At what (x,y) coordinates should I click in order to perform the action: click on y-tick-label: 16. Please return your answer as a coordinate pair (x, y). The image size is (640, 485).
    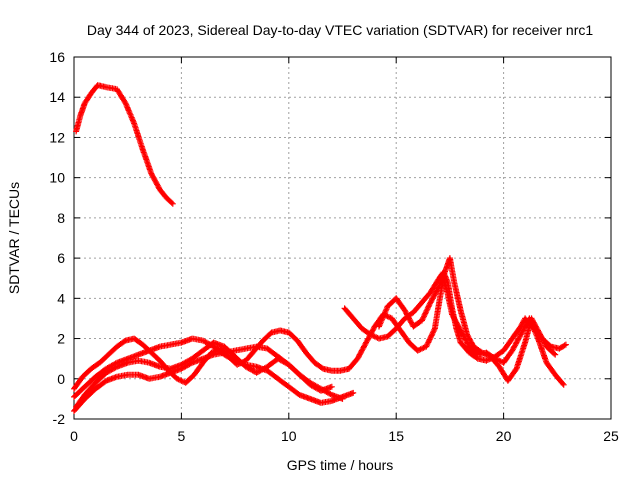
    Looking at the image, I should click on (57, 57).